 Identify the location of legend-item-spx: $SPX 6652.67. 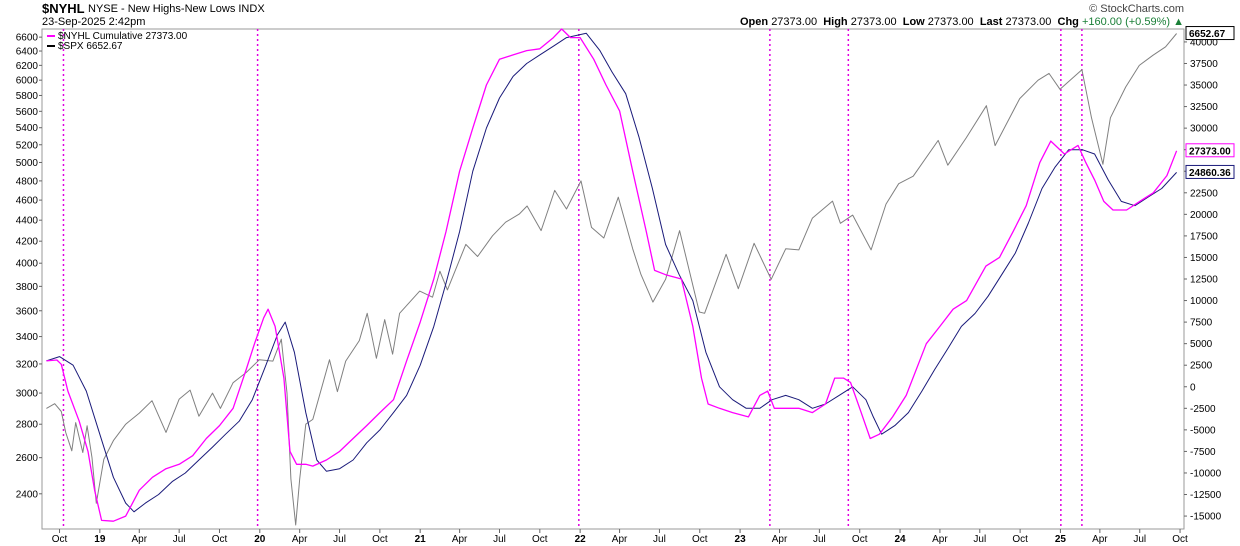
(85, 46).